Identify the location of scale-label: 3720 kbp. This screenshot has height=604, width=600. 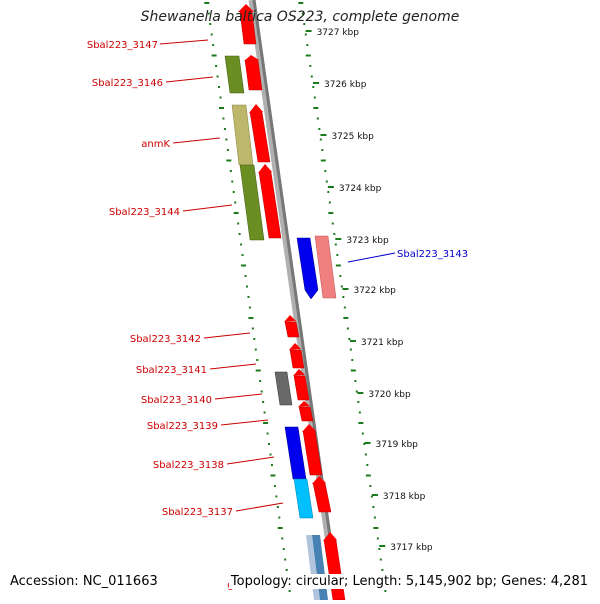
(389, 395).